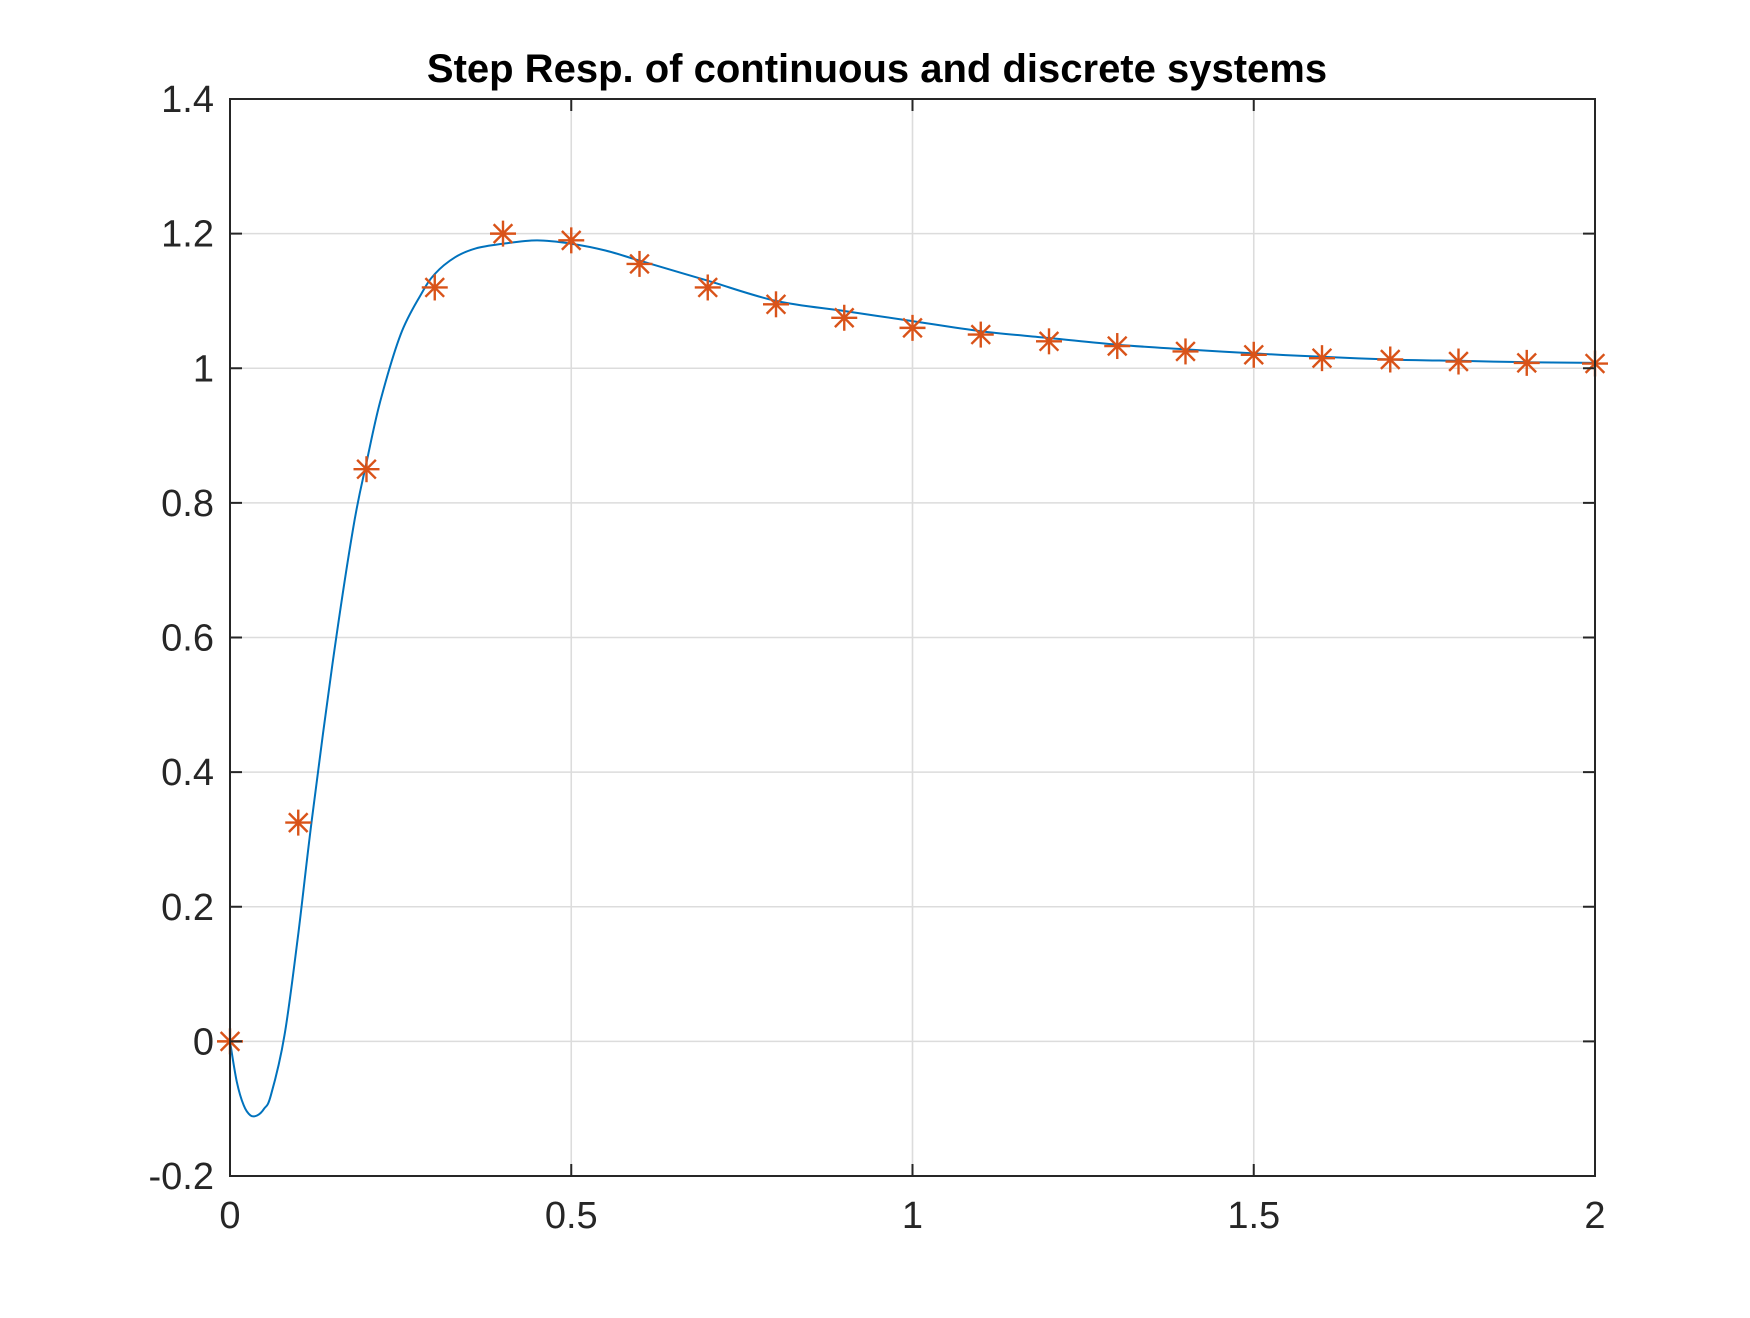  I want to click on y-tick-label: 0.2, so click(187, 908).